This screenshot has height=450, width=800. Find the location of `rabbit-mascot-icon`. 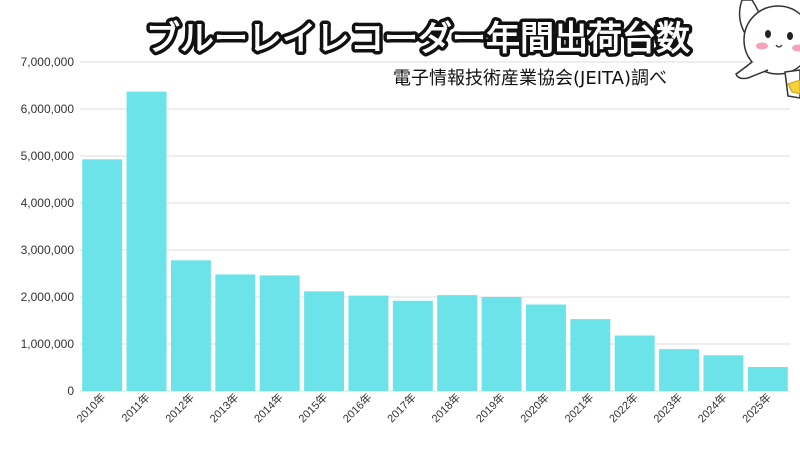

rabbit-mascot-icon is located at coordinates (767, 49).